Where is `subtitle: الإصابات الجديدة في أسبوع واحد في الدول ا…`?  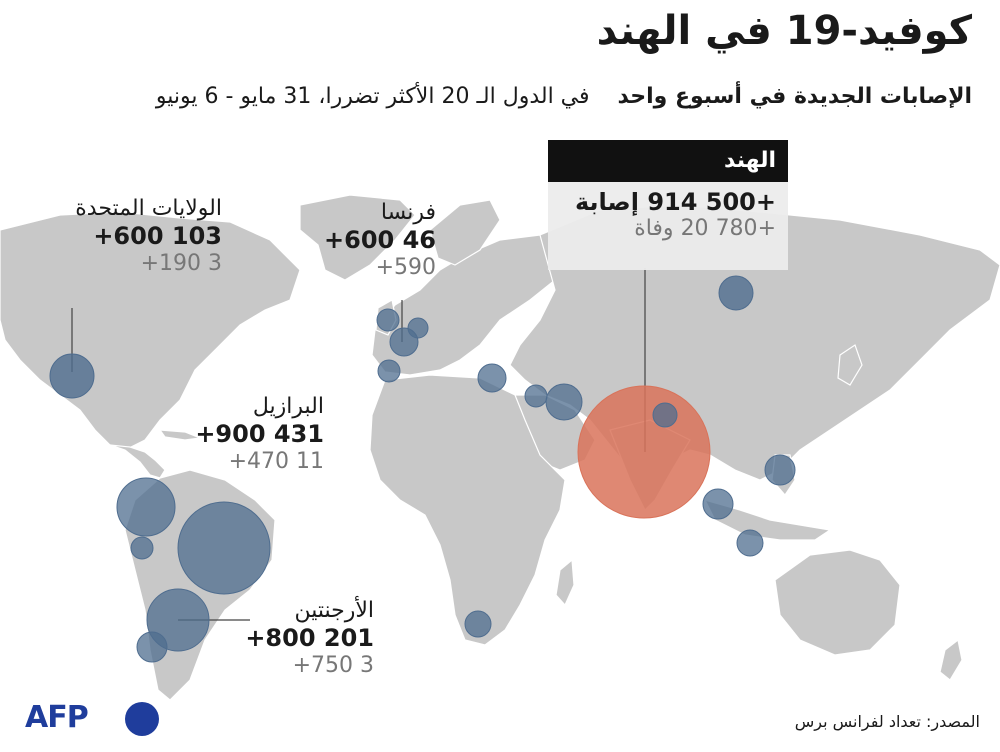
subtitle: الإصابات الجديدة في أسبوع واحد في الدول ا… is located at coordinates (564, 96).